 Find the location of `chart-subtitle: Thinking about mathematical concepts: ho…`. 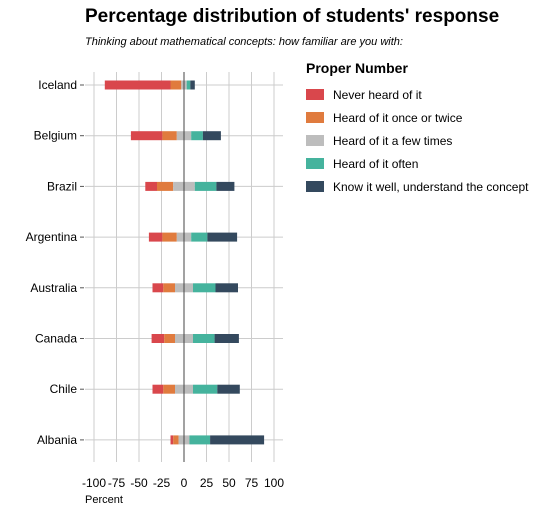

chart-subtitle: Thinking about mathematical concepts: ho… is located at coordinates (244, 42).